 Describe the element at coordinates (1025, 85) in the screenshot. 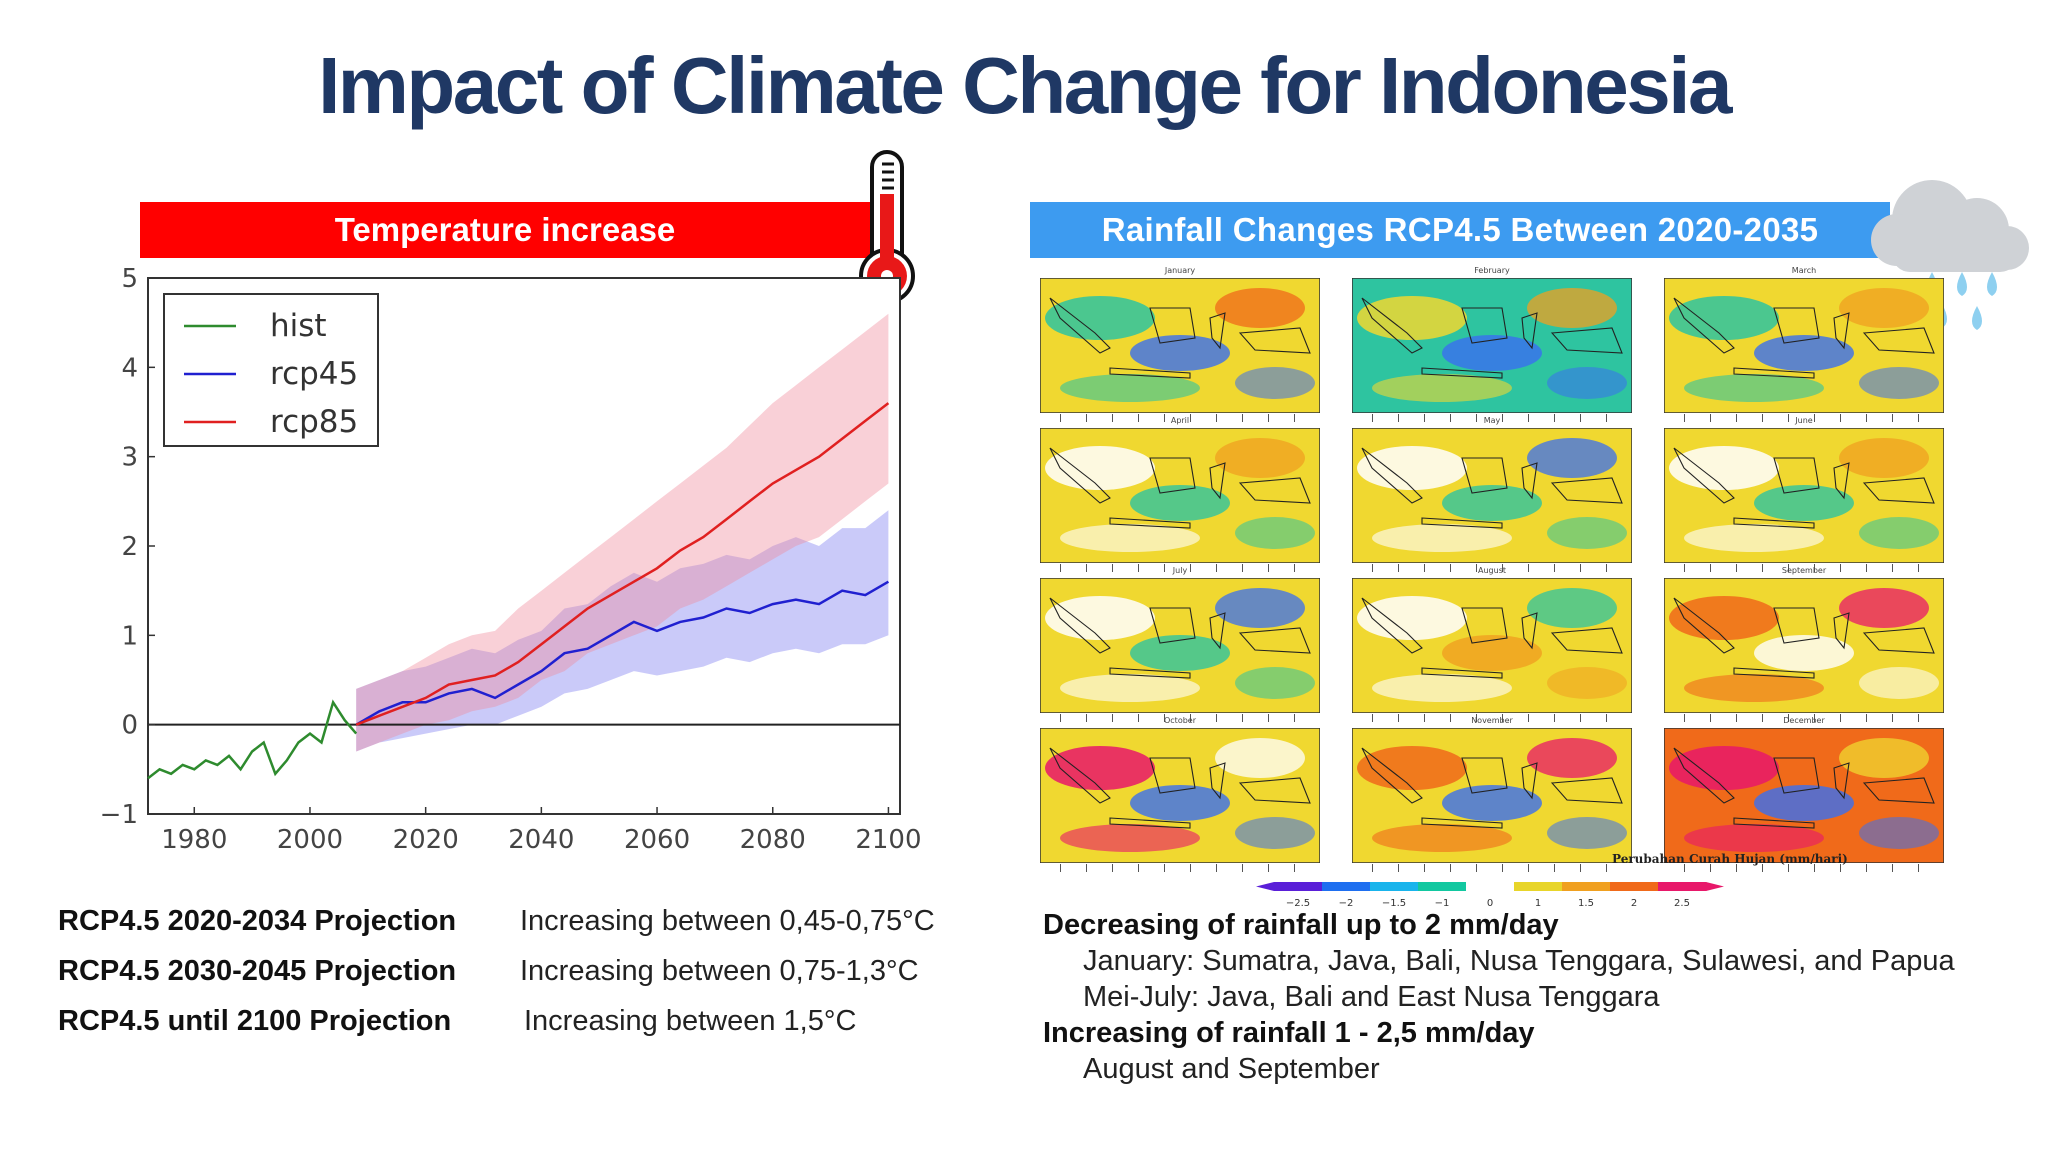

I see `page-title: Impact of Climate Change for Indonesia` at that location.